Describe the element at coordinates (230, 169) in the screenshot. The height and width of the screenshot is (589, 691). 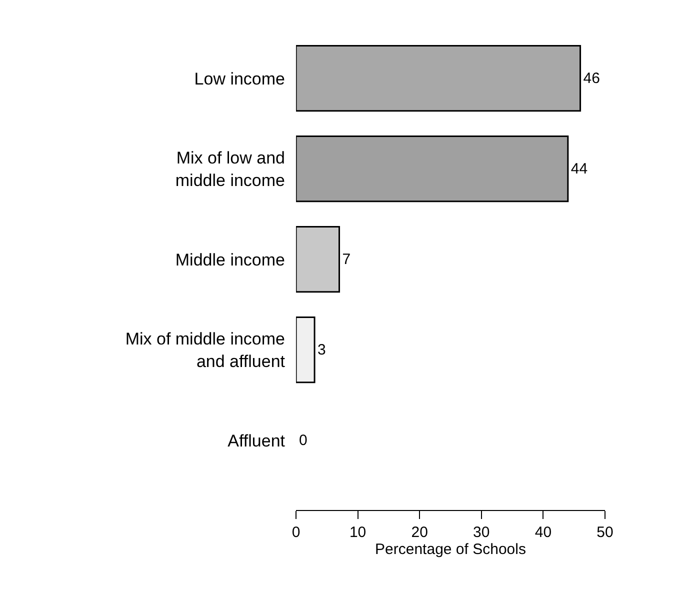
I see `y-tick-label: Mix of low and middle income` at that location.